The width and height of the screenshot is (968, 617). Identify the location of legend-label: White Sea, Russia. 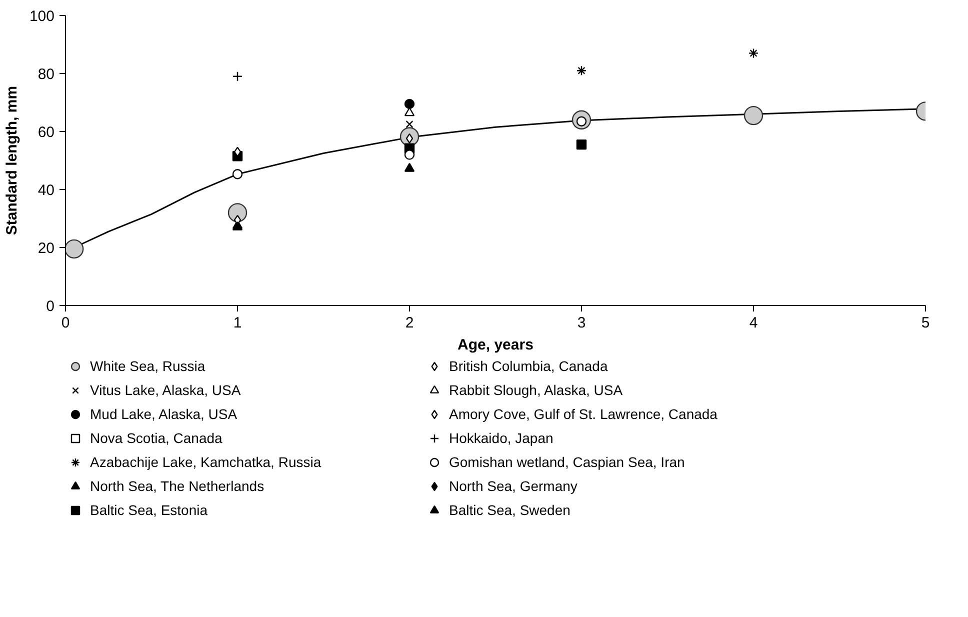
(148, 366).